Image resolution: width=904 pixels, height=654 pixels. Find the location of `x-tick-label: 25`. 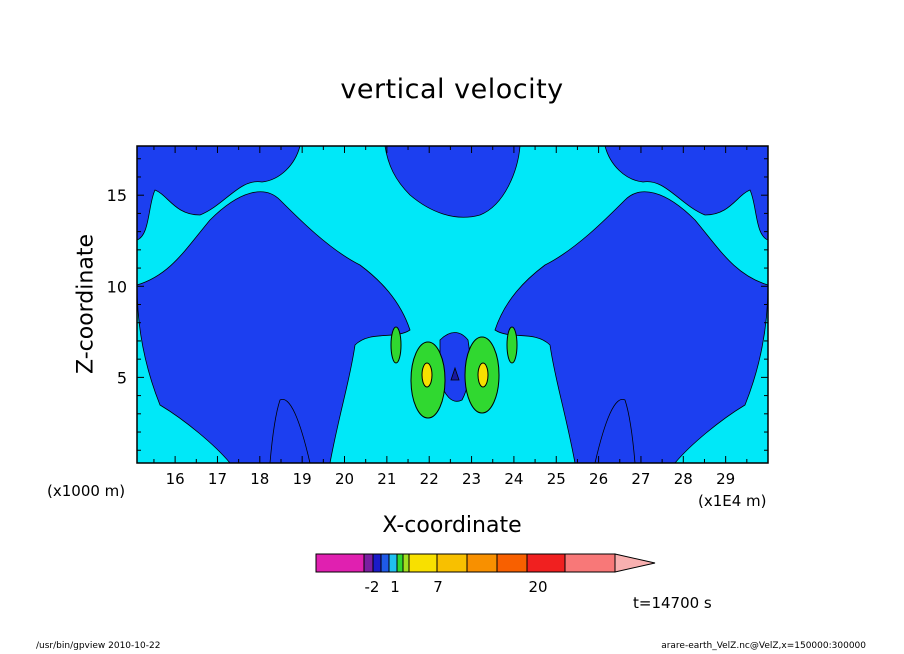

x-tick-label: 25 is located at coordinates (556, 479).